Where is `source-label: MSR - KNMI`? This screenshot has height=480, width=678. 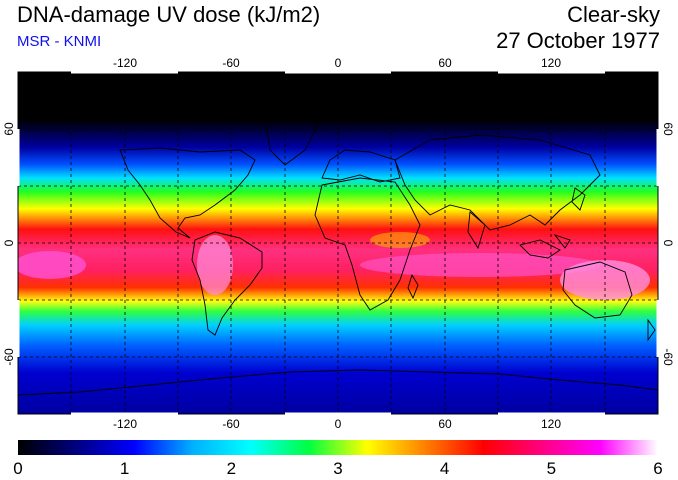 source-label: MSR - KNMI is located at coordinates (59, 41).